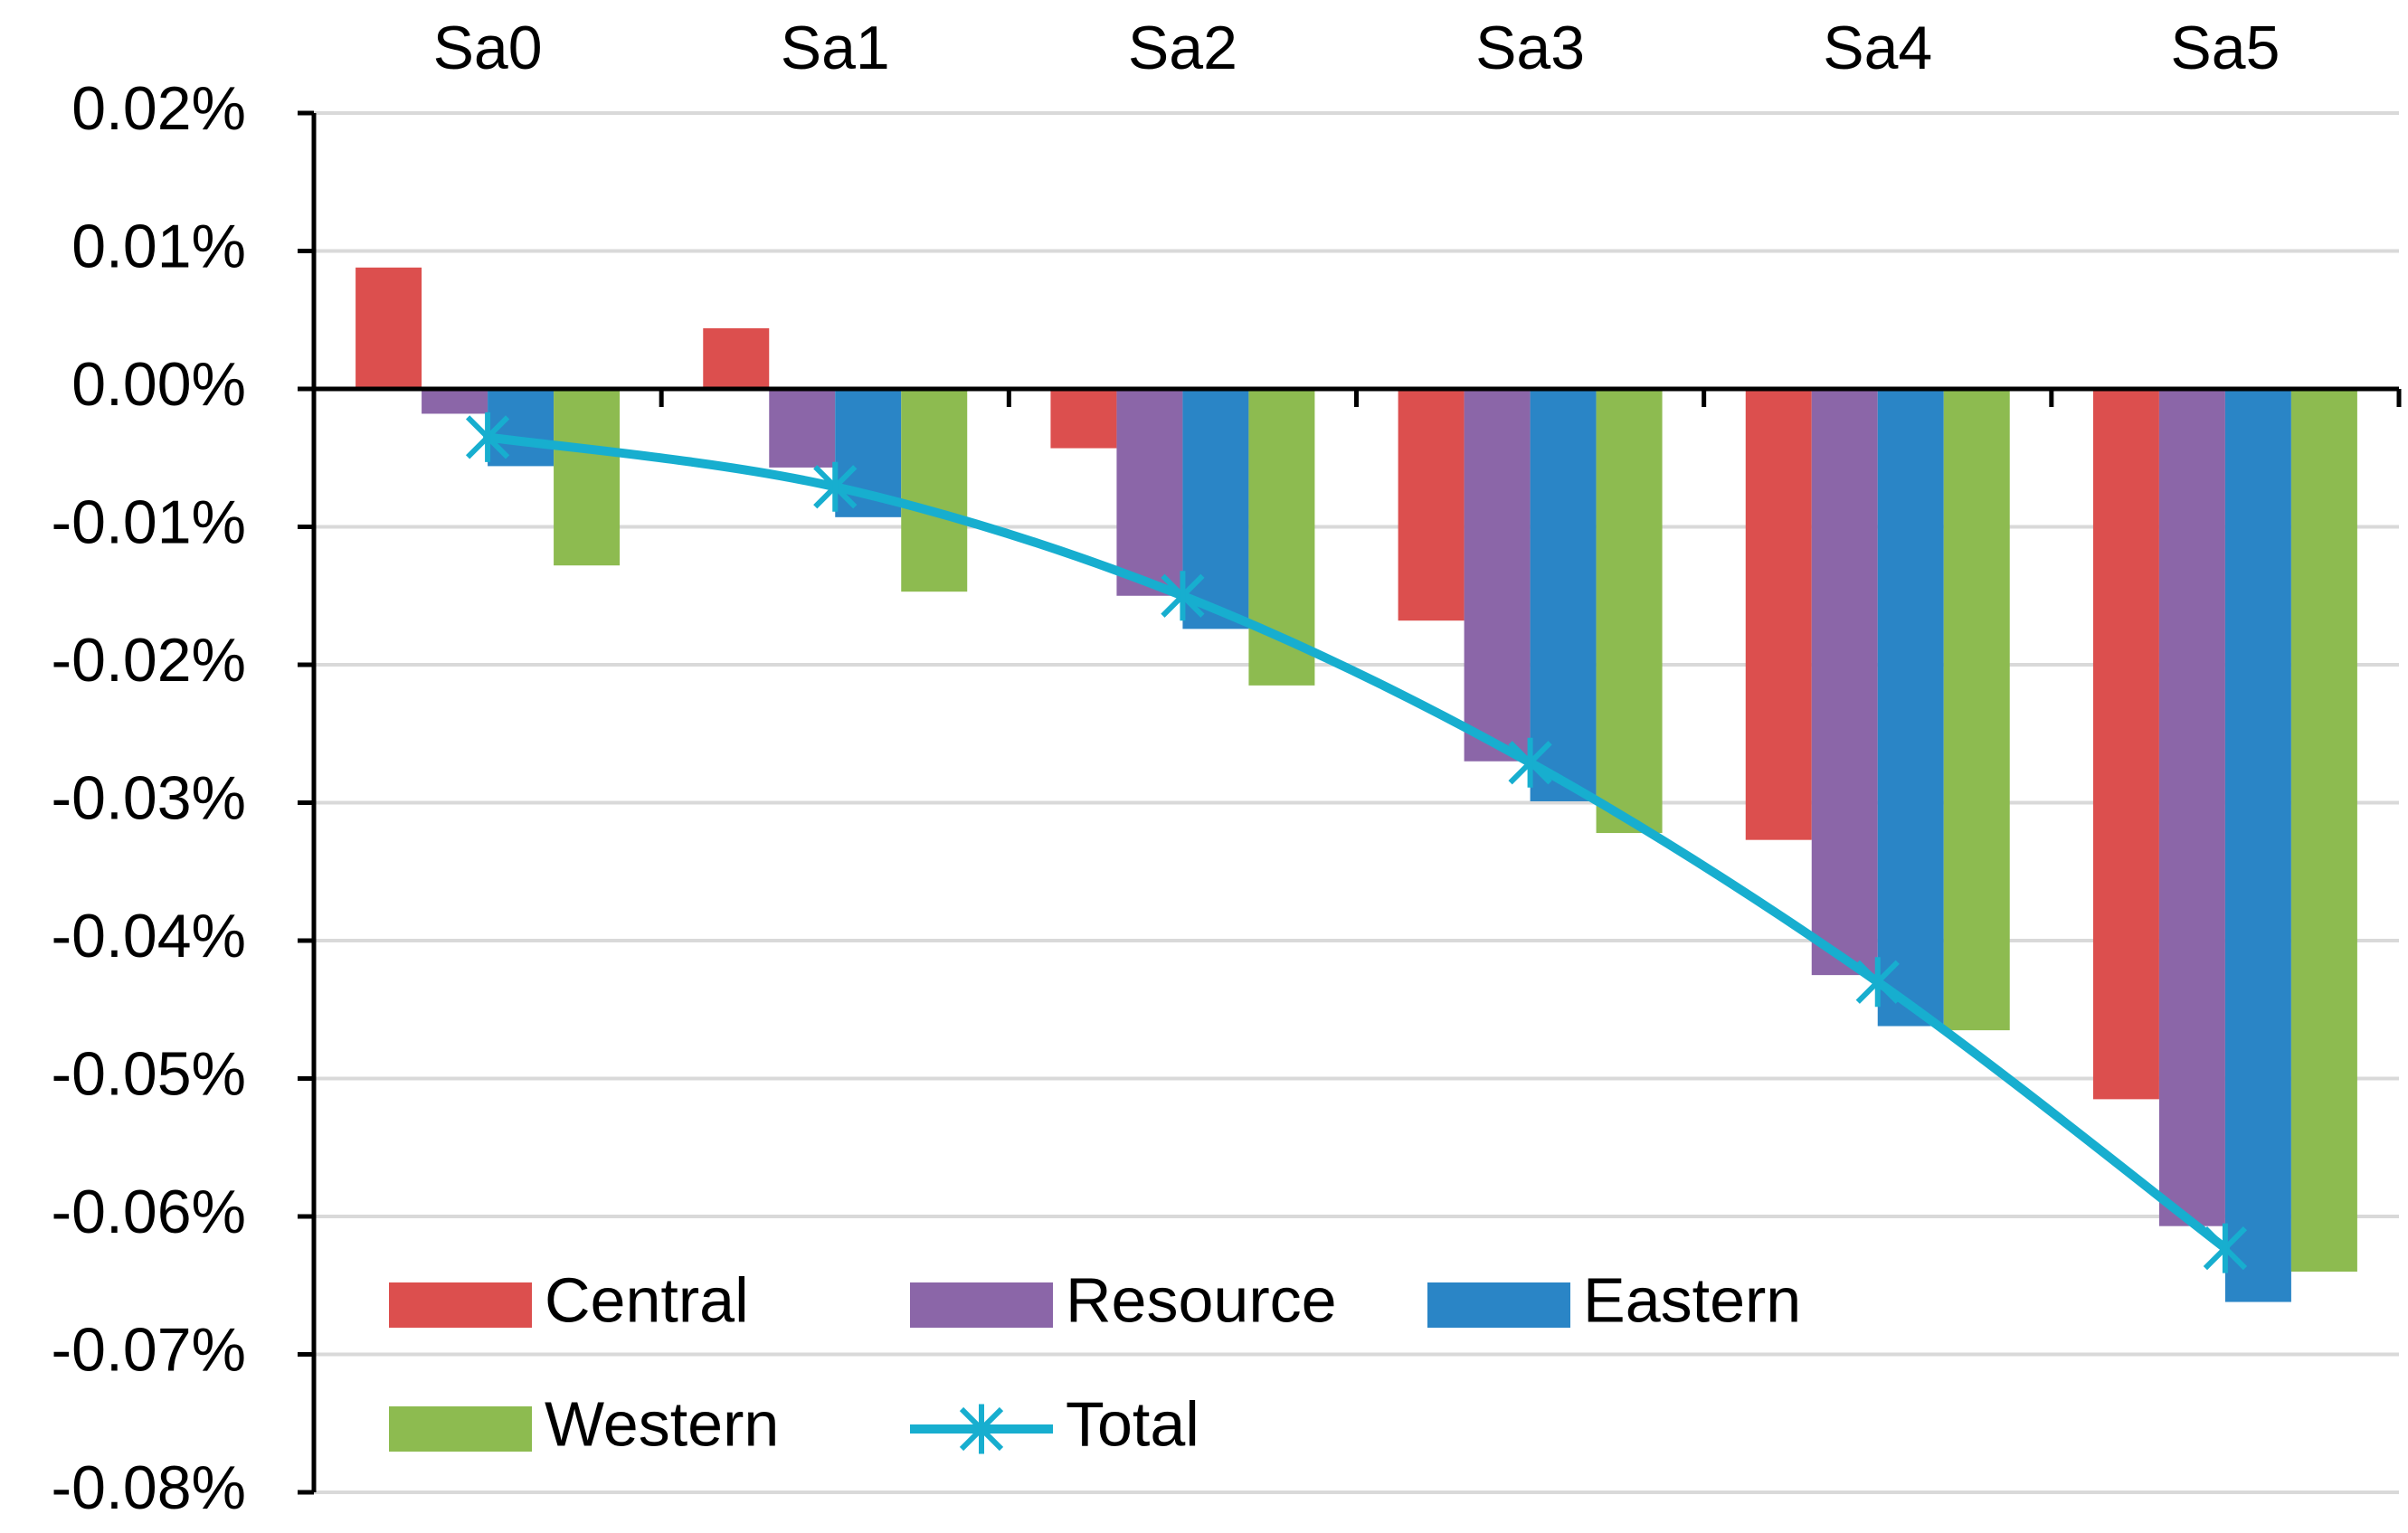  What do you see at coordinates (835, 487) in the screenshot?
I see `total-marker-sa1` at bounding box center [835, 487].